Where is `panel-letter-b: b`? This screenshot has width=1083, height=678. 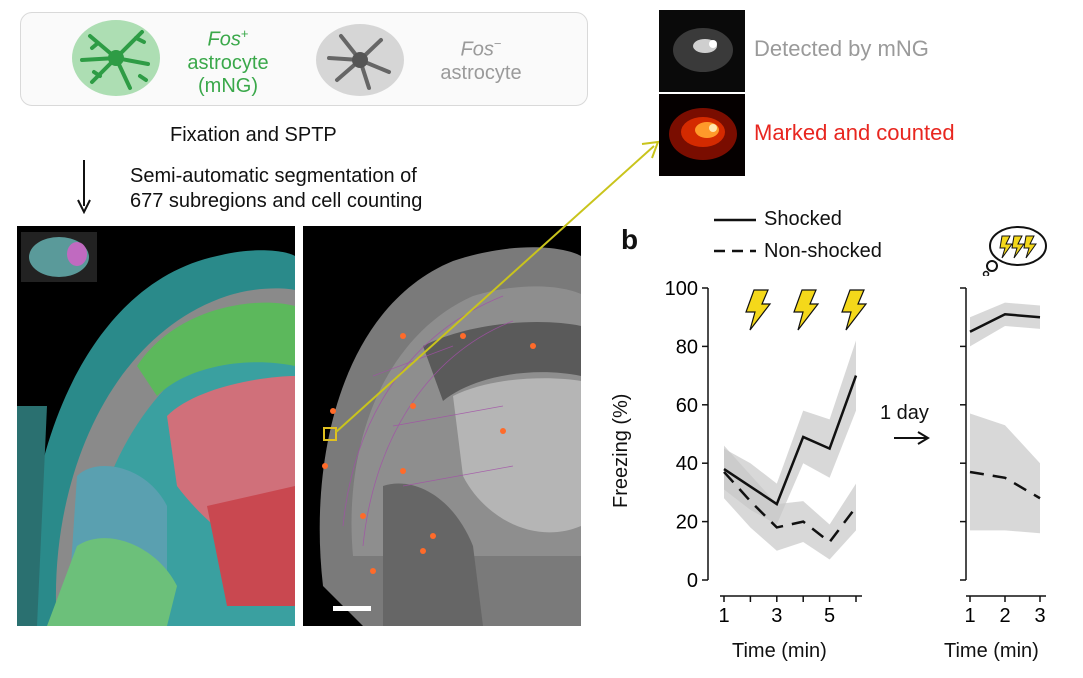 panel-letter-b: b is located at coordinates (630, 239).